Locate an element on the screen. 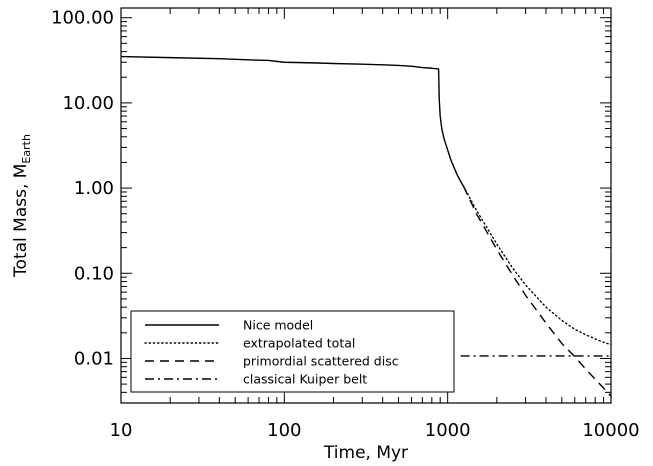  legend-label: classical Kuiper belt is located at coordinates (305, 379).